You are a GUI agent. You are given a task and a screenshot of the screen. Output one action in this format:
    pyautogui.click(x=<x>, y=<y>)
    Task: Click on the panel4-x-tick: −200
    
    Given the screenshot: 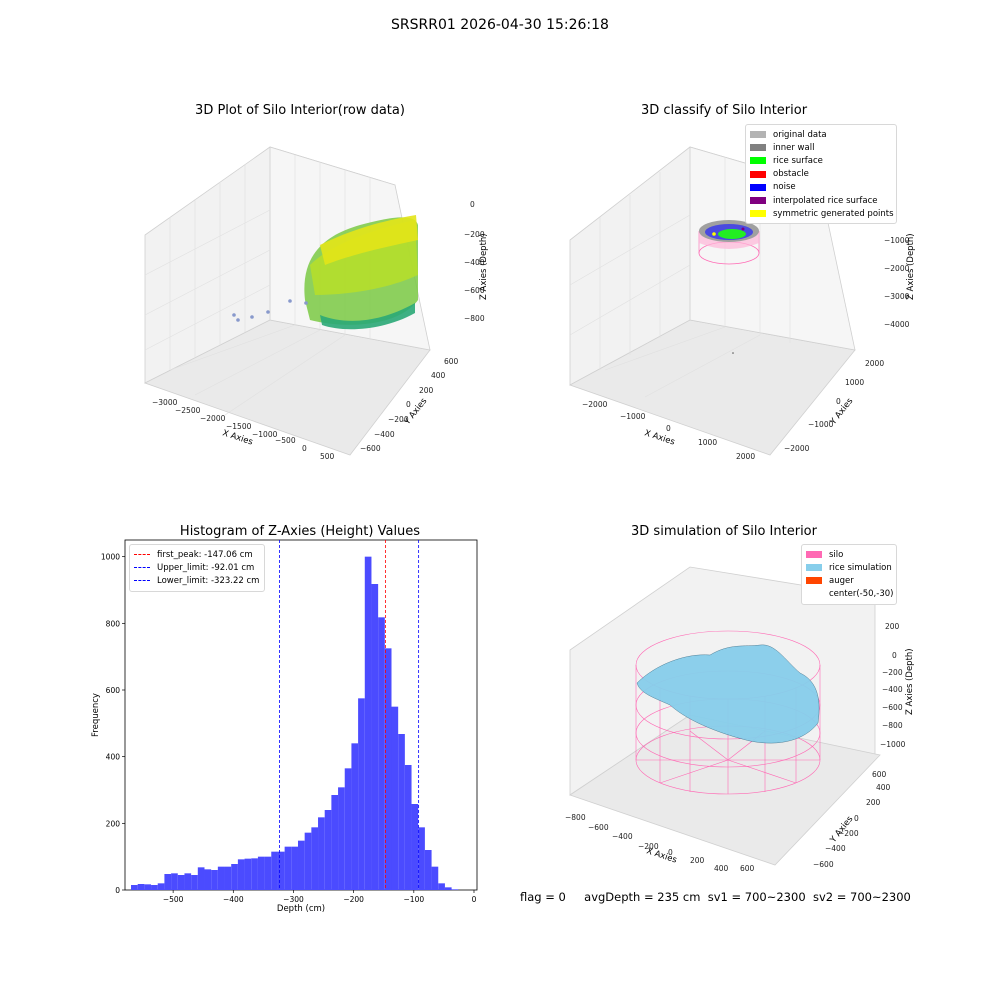 What is the action you would take?
    pyautogui.click(x=648, y=846)
    